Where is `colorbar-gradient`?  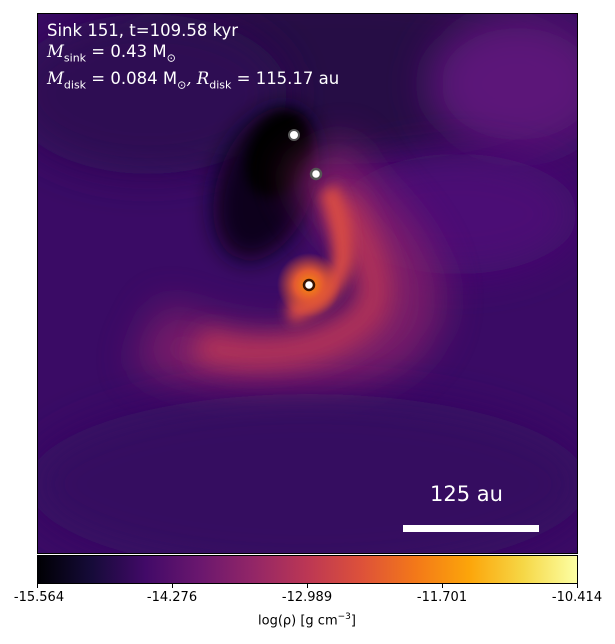
colorbar-gradient is located at coordinates (307, 569).